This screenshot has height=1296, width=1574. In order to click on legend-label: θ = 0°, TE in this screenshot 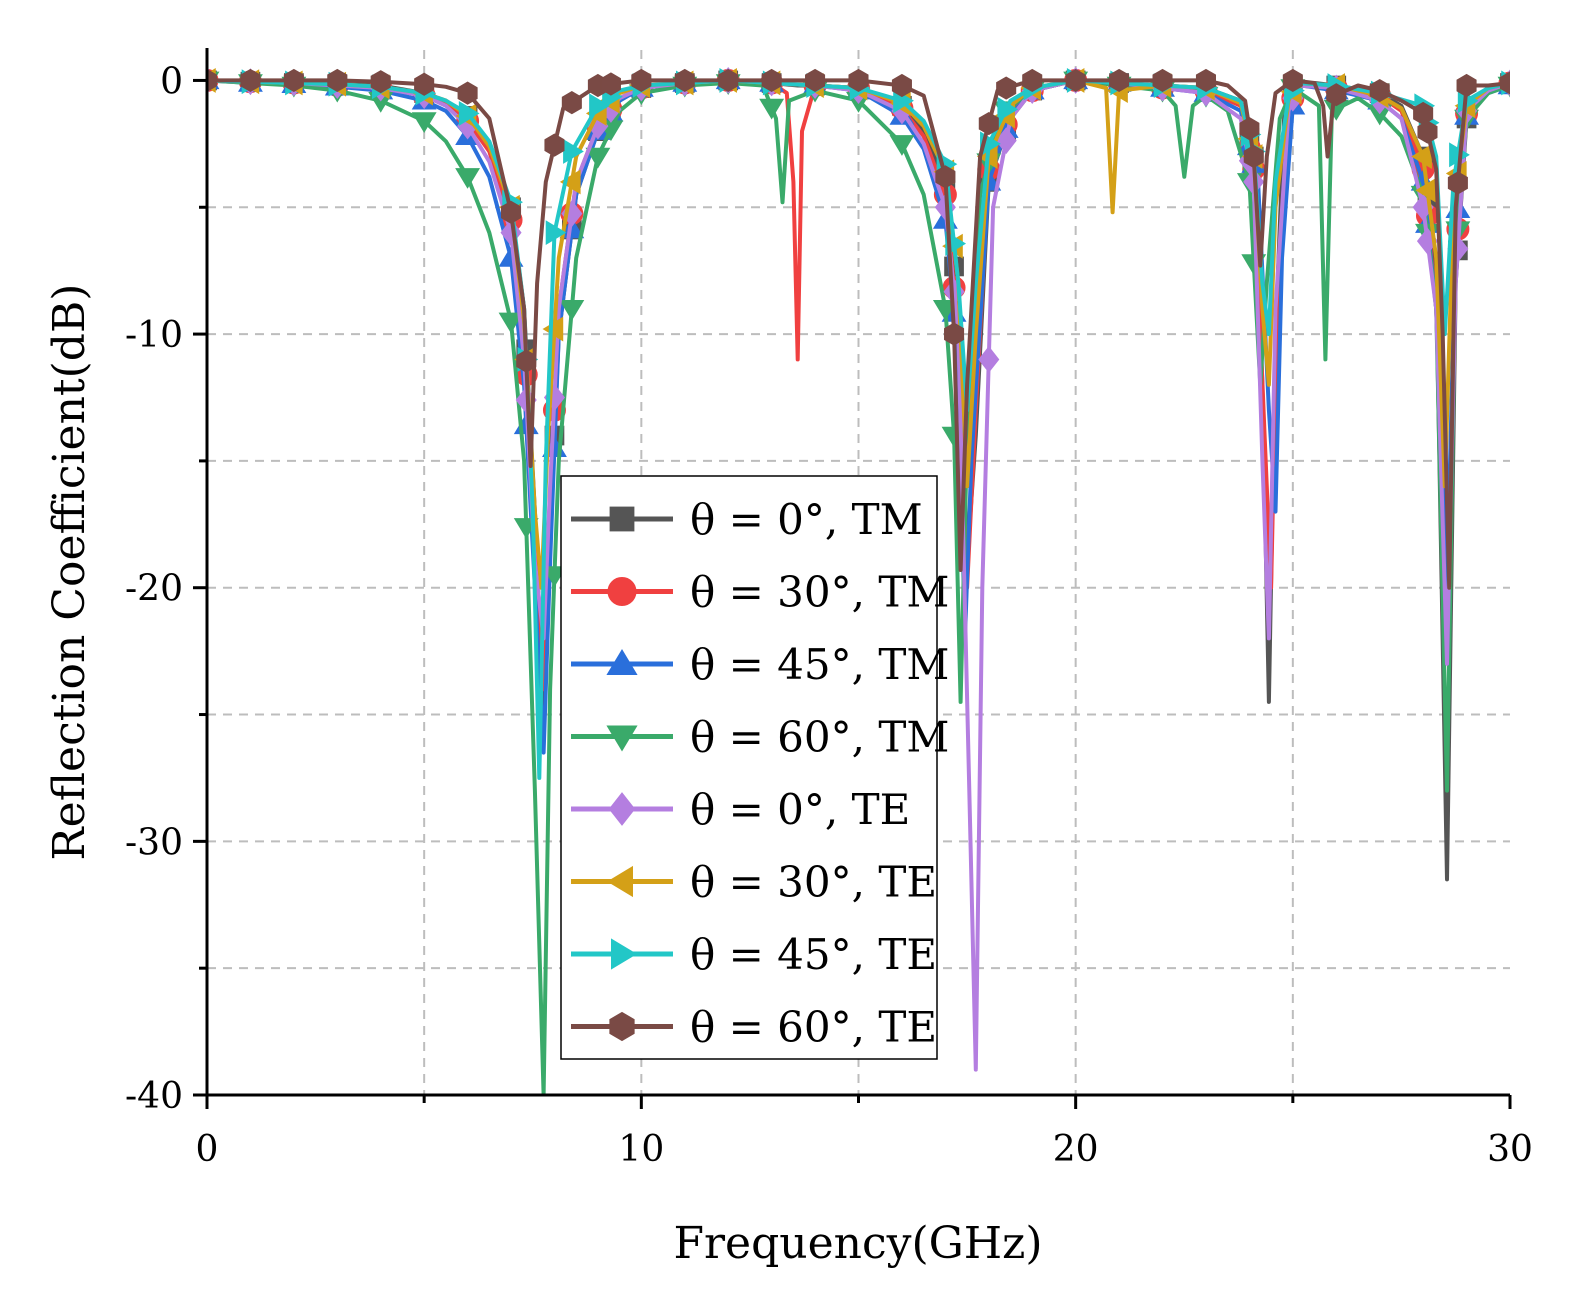, I will do `click(800, 809)`.